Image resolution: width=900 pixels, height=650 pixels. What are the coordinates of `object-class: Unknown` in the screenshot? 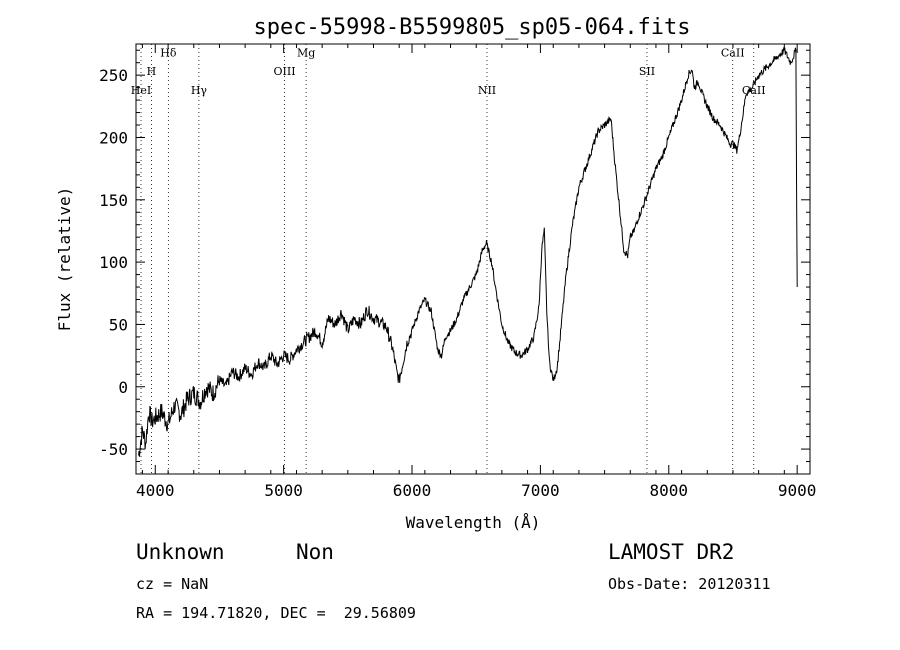 It's located at (180, 552).